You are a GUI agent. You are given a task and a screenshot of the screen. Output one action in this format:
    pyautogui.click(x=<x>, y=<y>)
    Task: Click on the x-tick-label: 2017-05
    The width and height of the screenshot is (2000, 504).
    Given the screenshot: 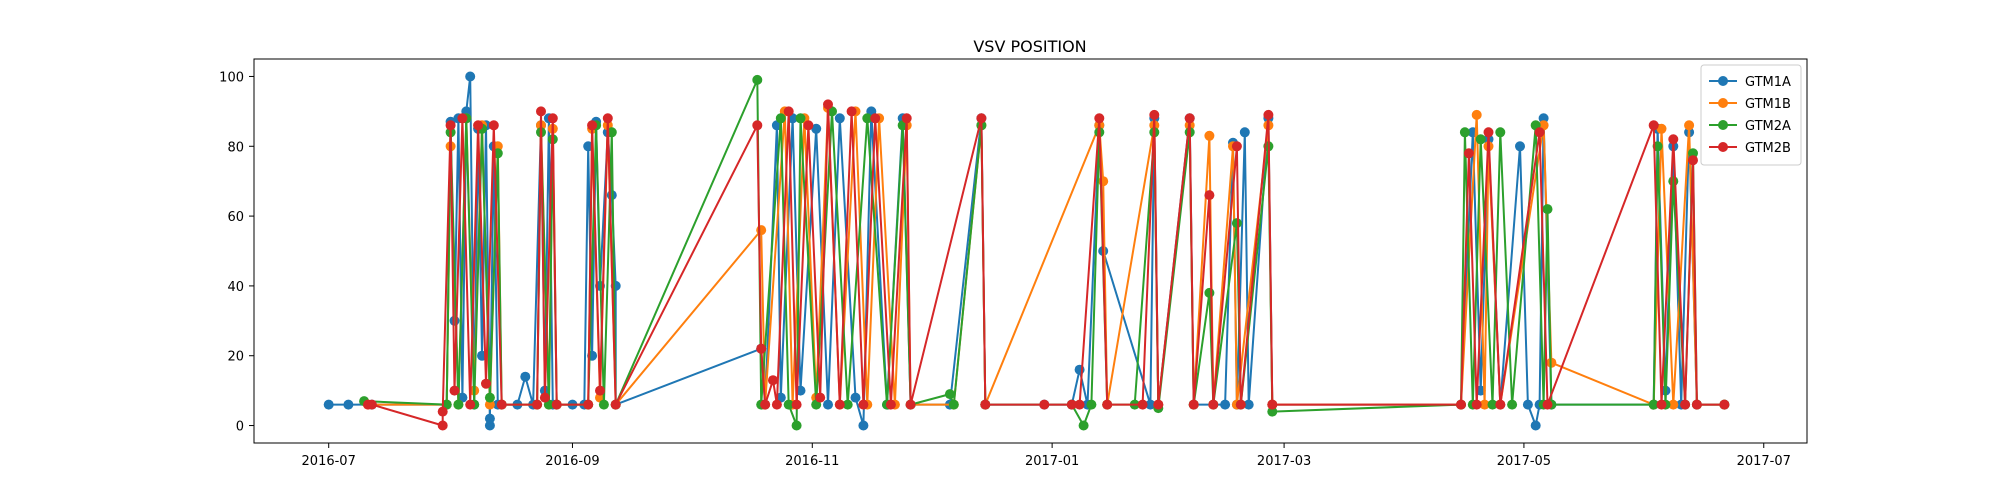 What is the action you would take?
    pyautogui.click(x=1524, y=461)
    